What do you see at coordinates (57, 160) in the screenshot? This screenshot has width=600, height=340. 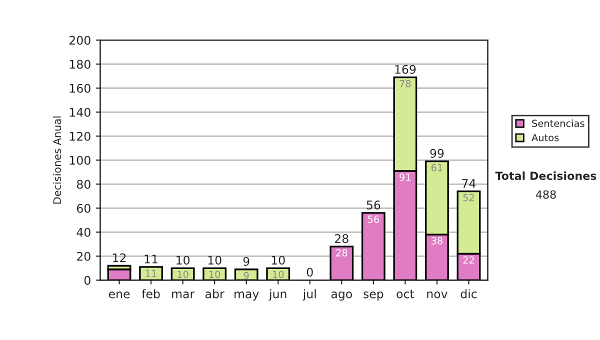 I see `y-axis-title: Decisiones Anual` at bounding box center [57, 160].